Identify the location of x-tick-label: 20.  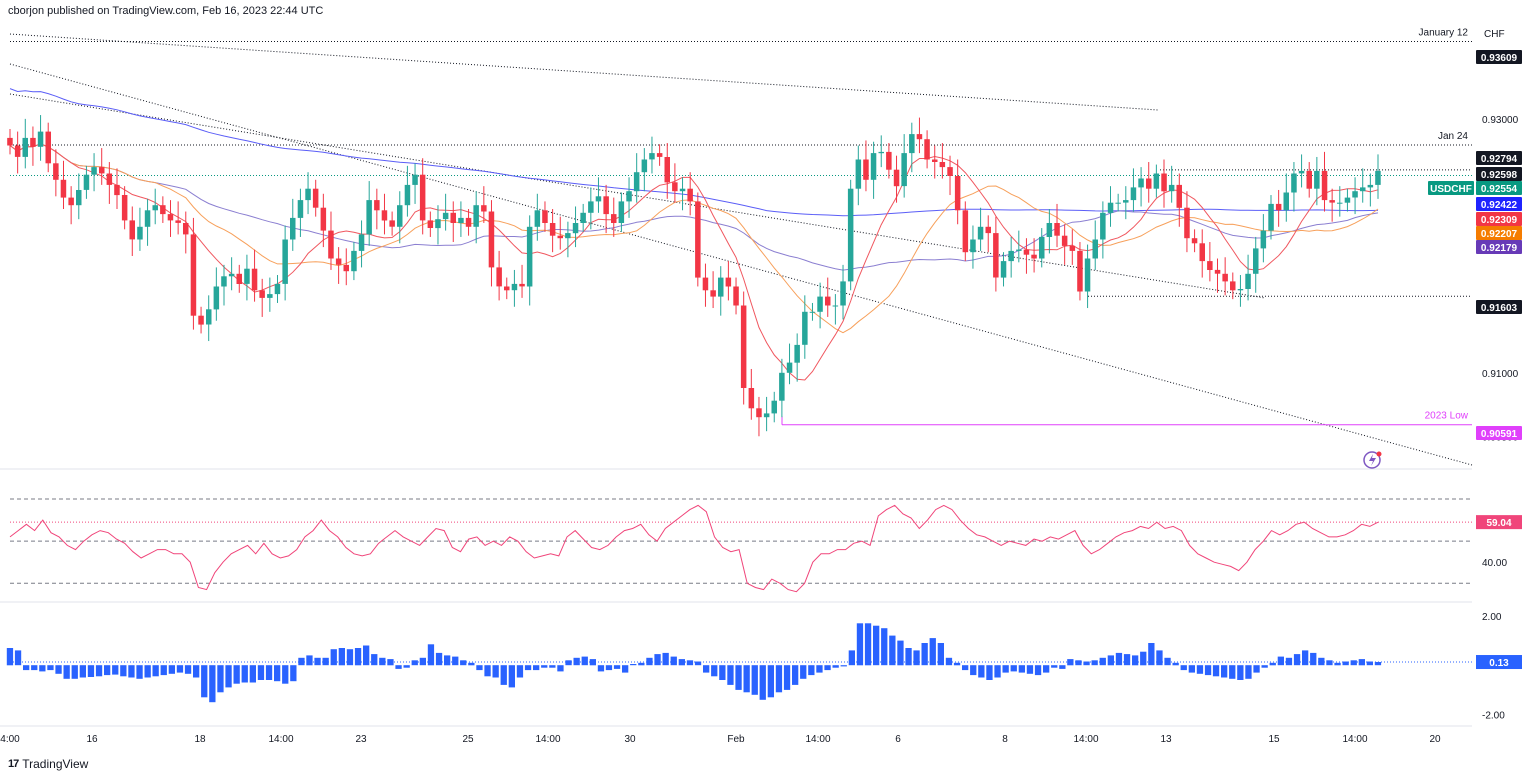
(1435, 739).